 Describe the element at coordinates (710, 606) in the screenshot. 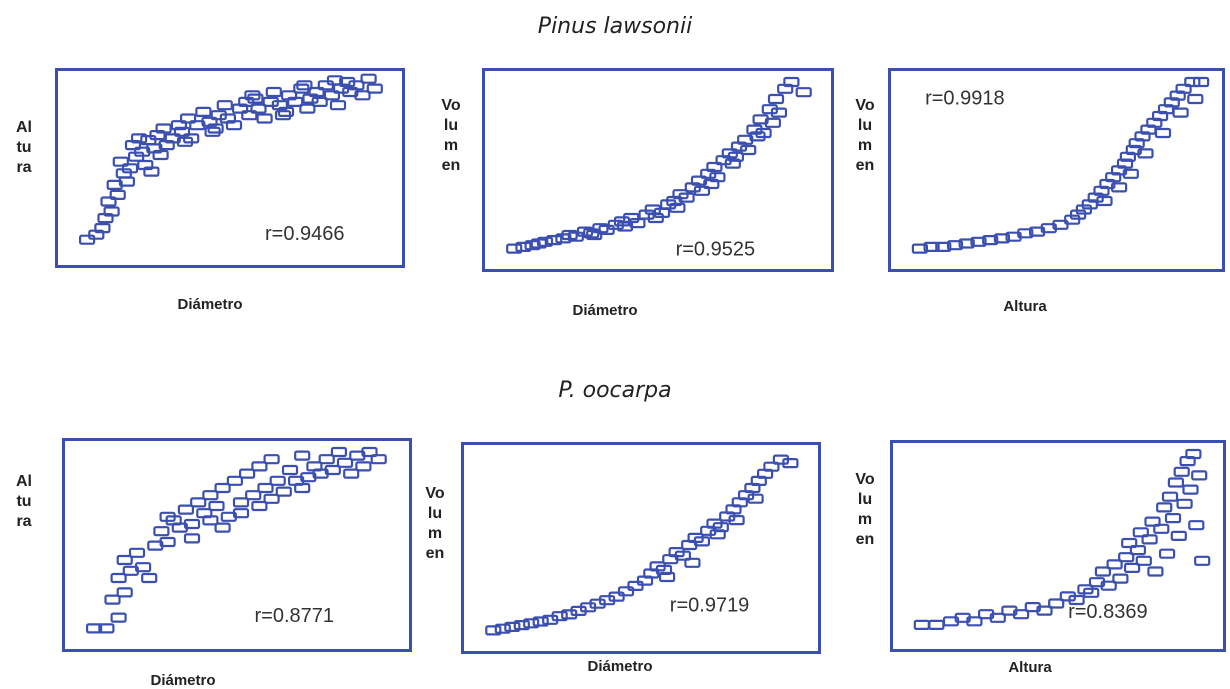

I see `correlation-annotation: r=0.9719` at that location.